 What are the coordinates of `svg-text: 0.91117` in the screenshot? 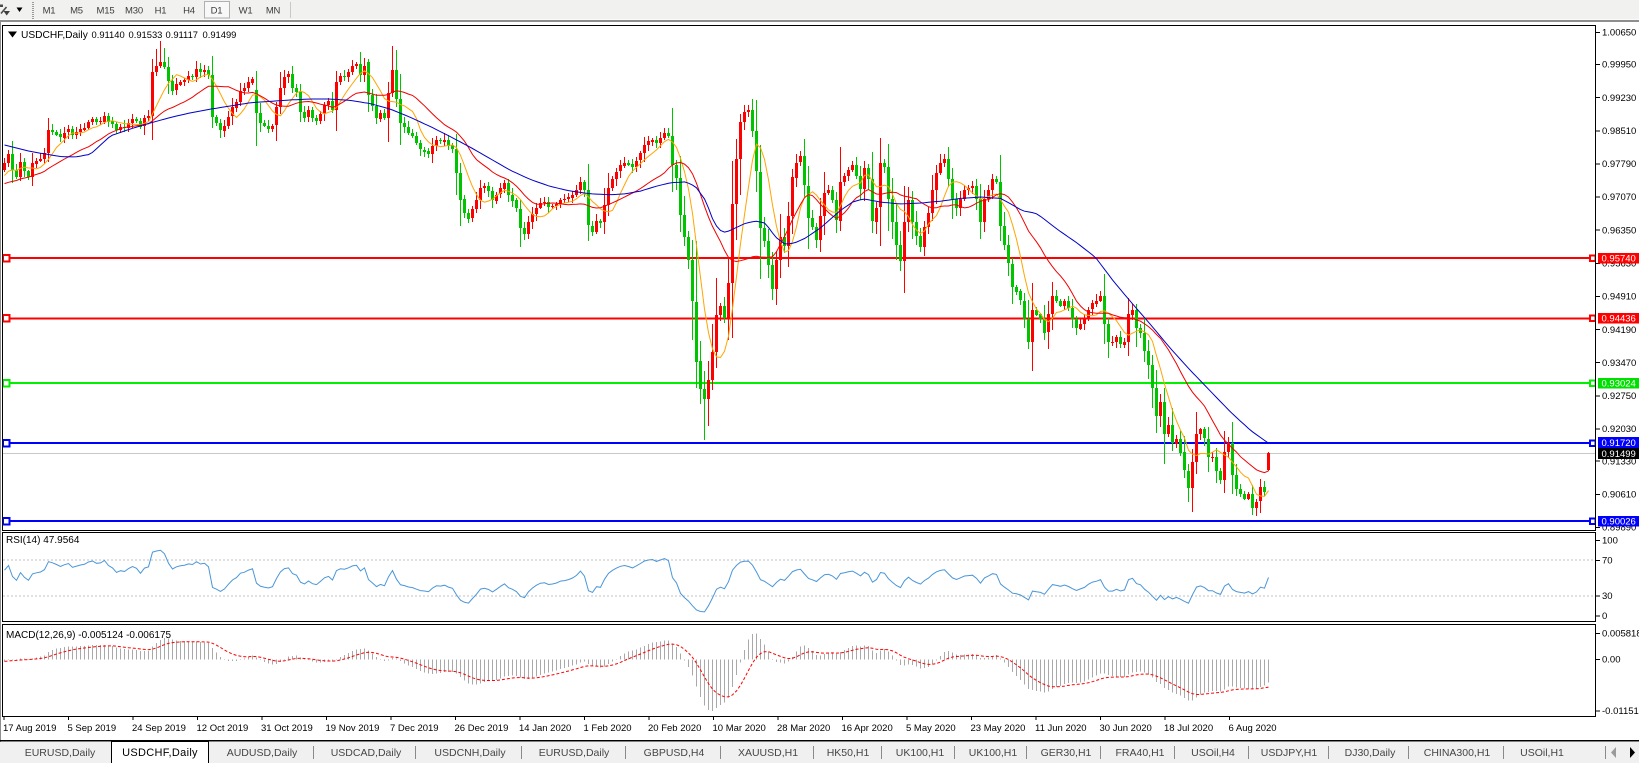 It's located at (182, 34).